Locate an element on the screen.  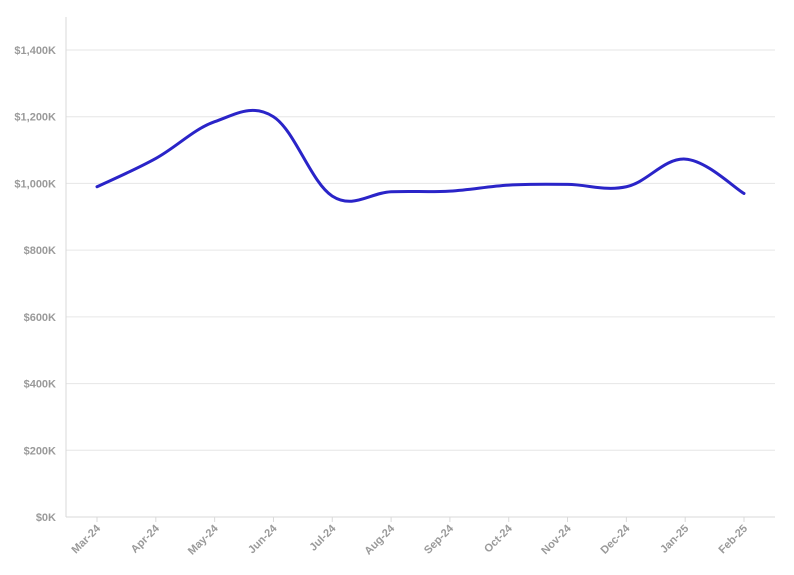
x-tick-label: Jan-25 is located at coordinates (674, 539).